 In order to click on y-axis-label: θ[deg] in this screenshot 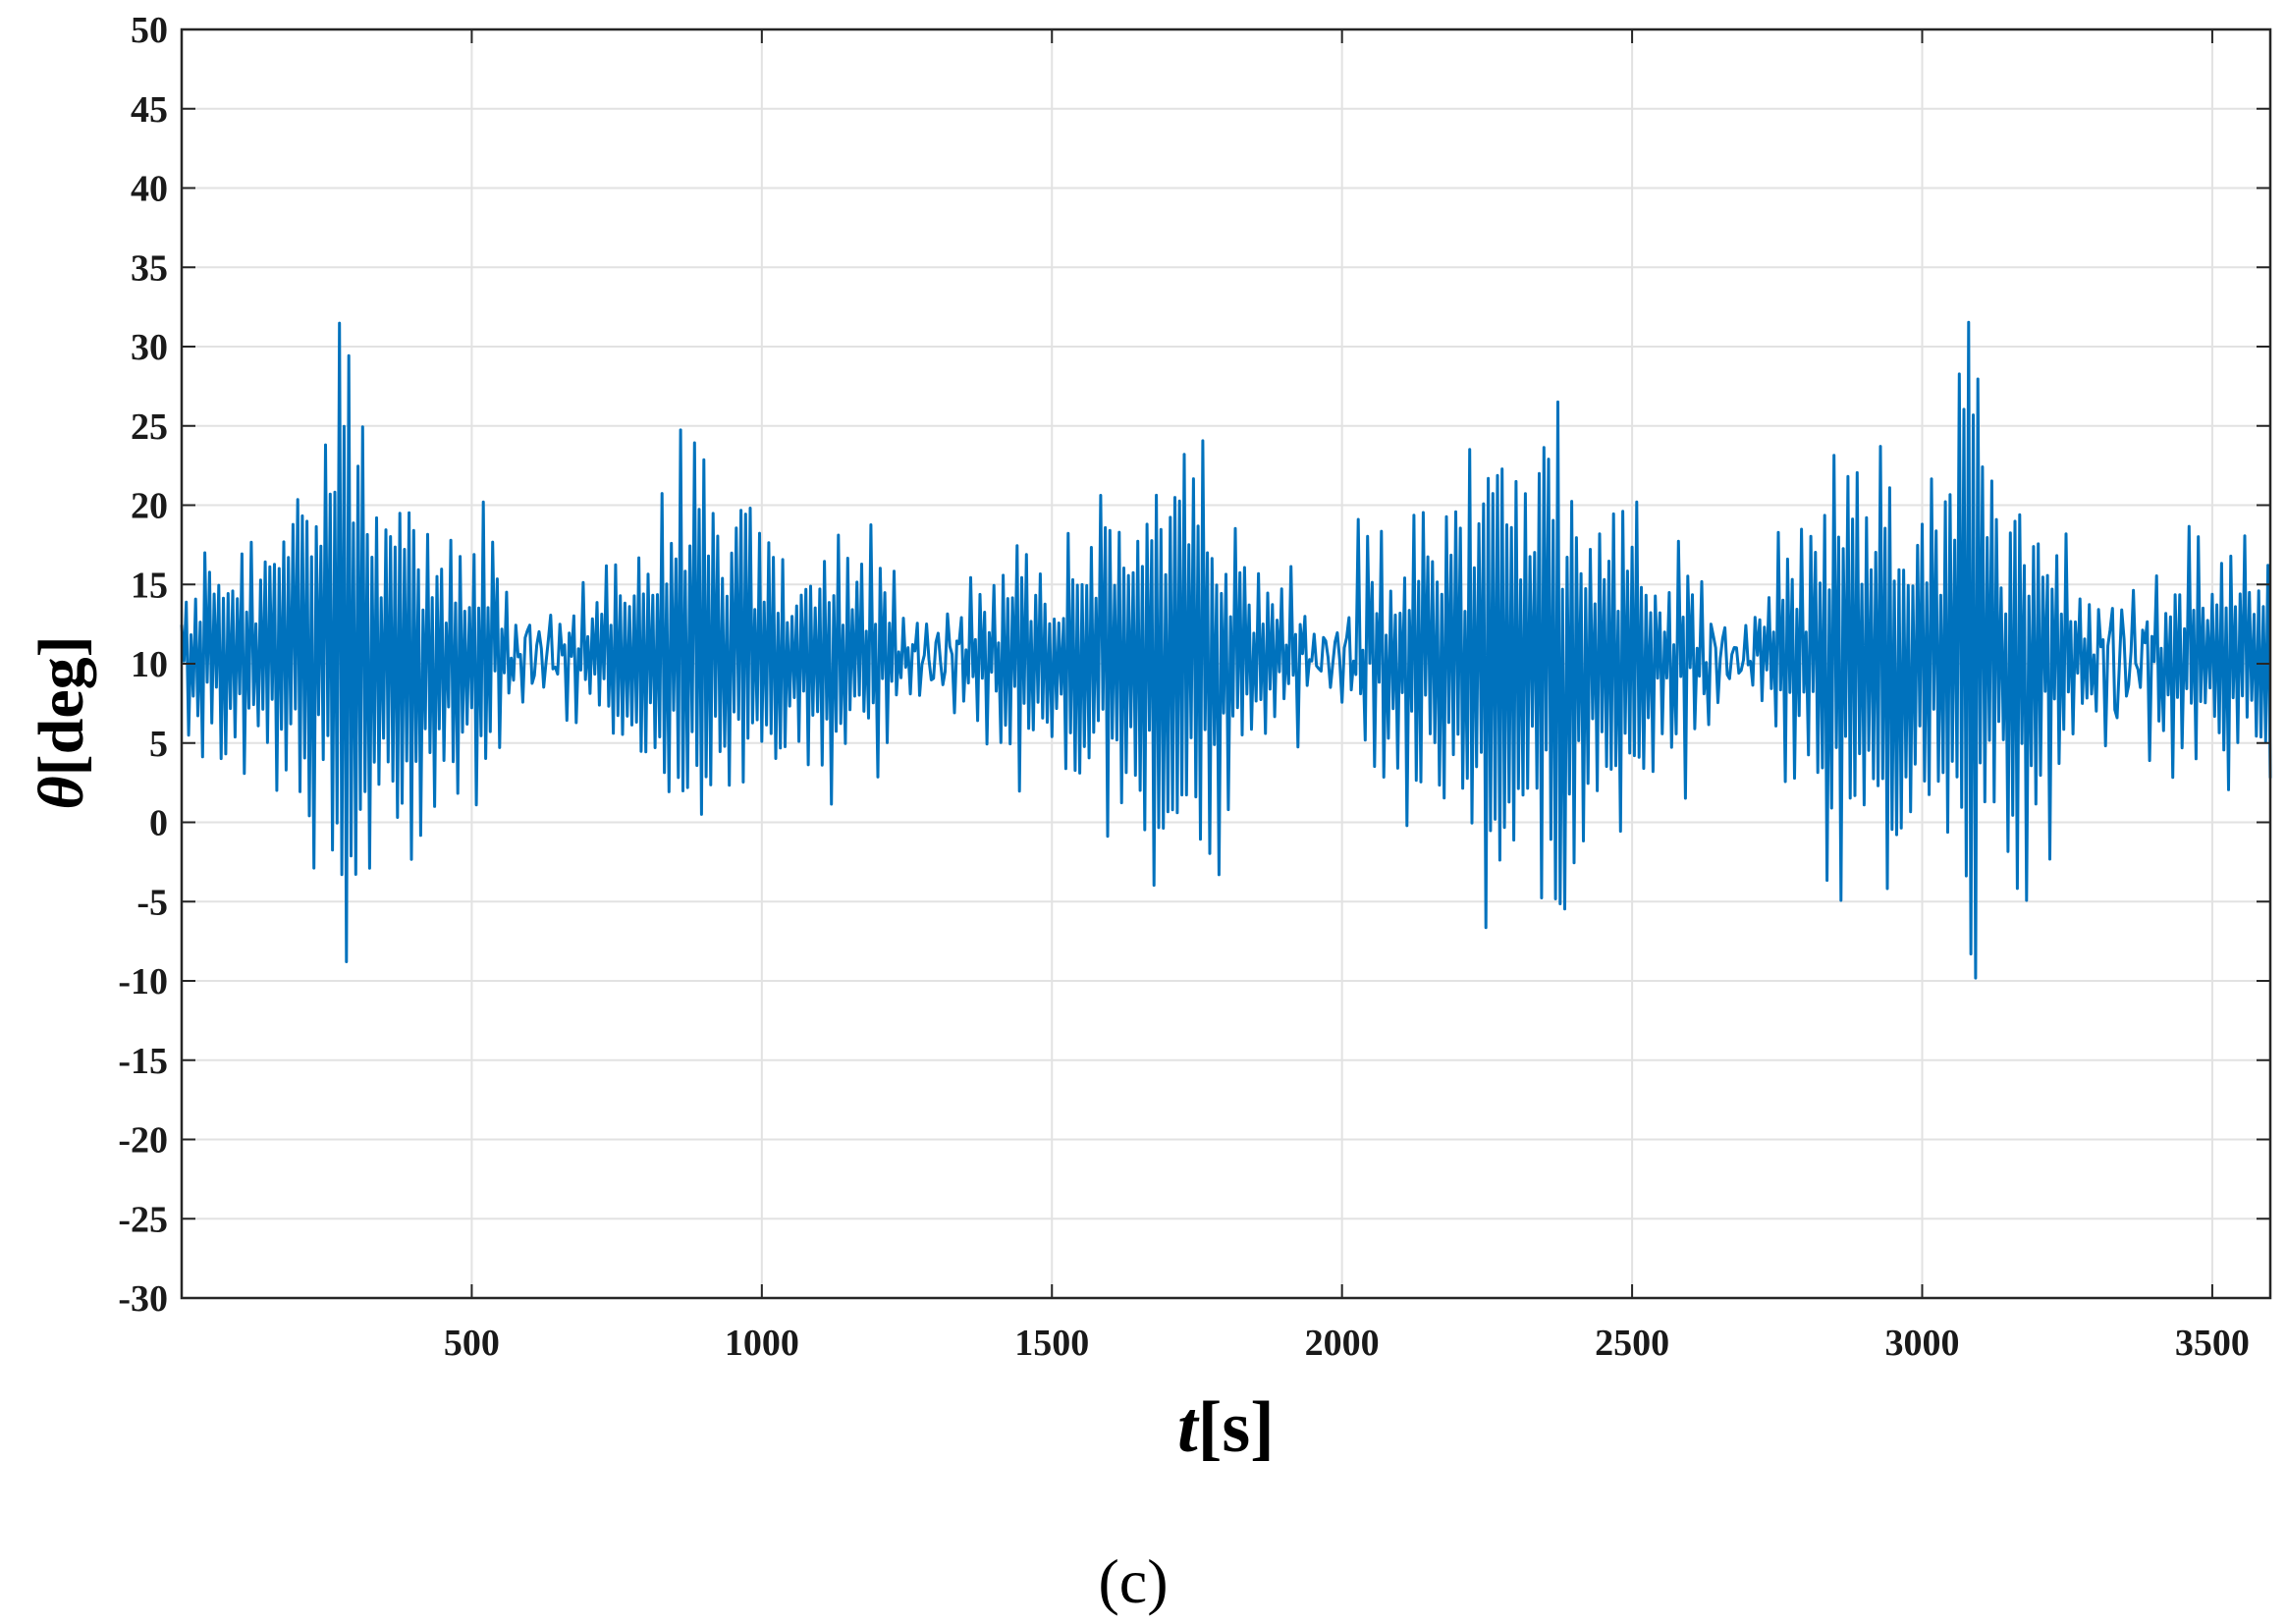, I will do `click(61, 722)`.